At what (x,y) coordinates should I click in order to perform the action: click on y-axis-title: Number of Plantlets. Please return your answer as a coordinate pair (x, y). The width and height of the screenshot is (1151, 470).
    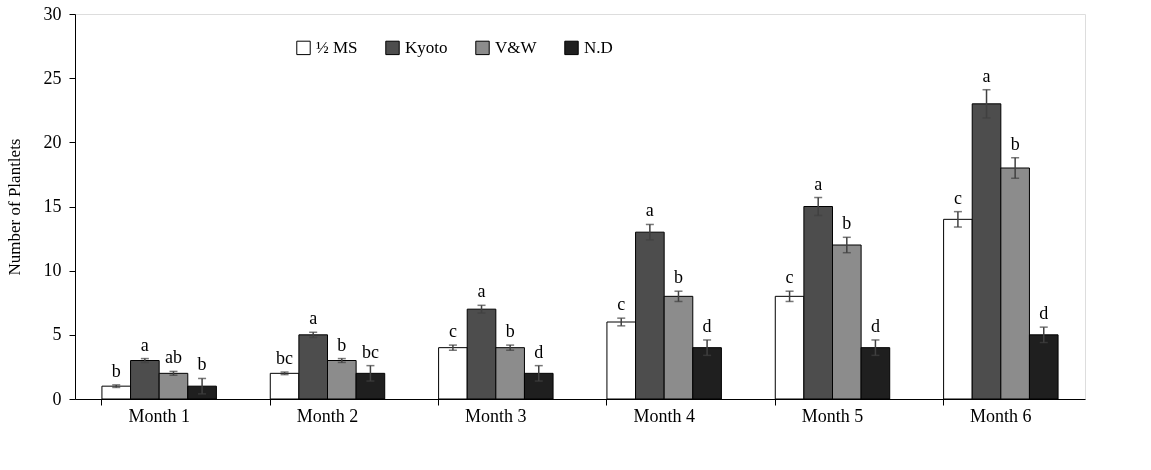
    Looking at the image, I should click on (14, 207).